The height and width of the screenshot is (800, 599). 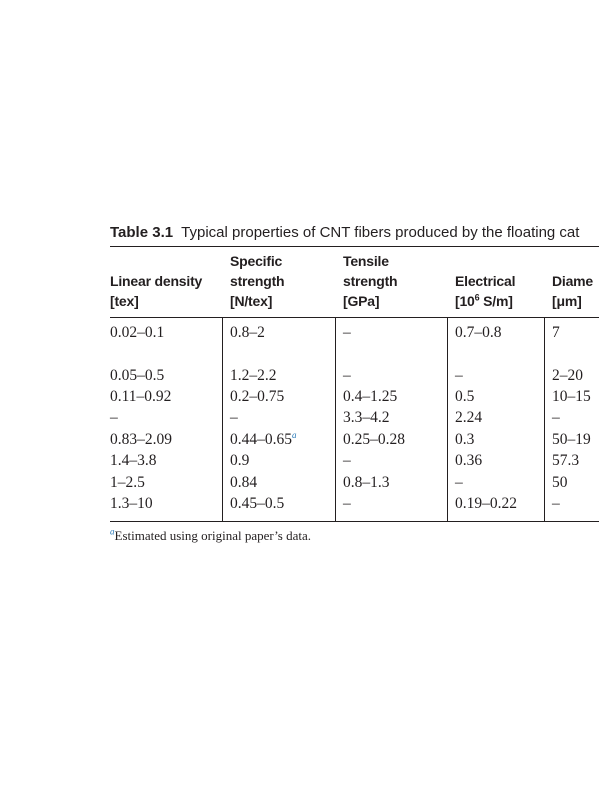 I want to click on table-cell: 0.4–1.25, so click(x=370, y=396).